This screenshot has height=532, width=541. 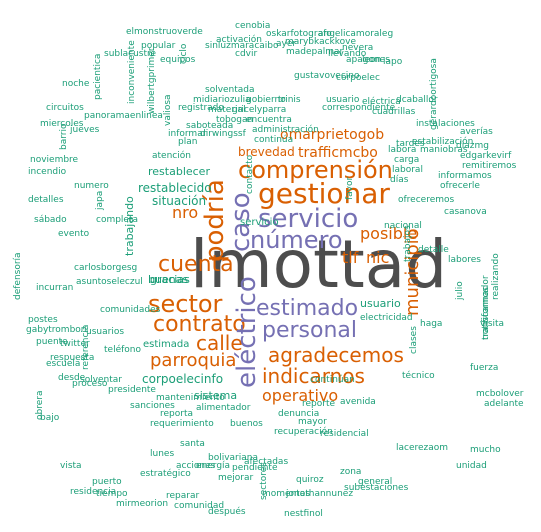 What do you see at coordinates (247, 332) in the screenshot?
I see `word-electrico: eléctrico` at bounding box center [247, 332].